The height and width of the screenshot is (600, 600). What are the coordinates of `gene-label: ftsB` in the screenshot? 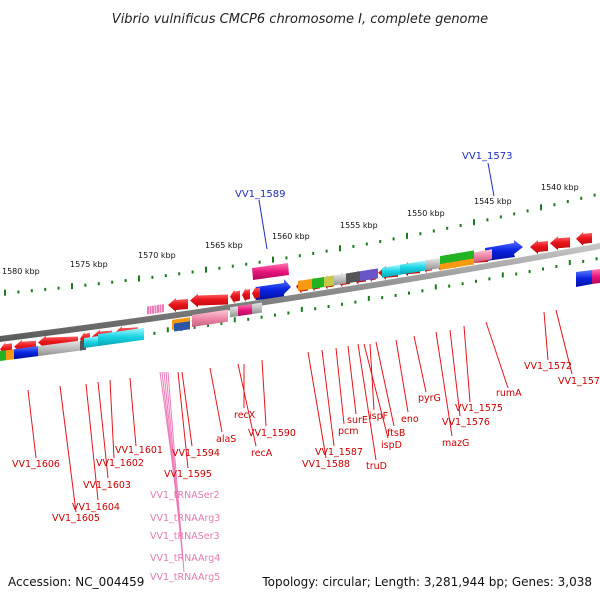 It's located at (396, 433).